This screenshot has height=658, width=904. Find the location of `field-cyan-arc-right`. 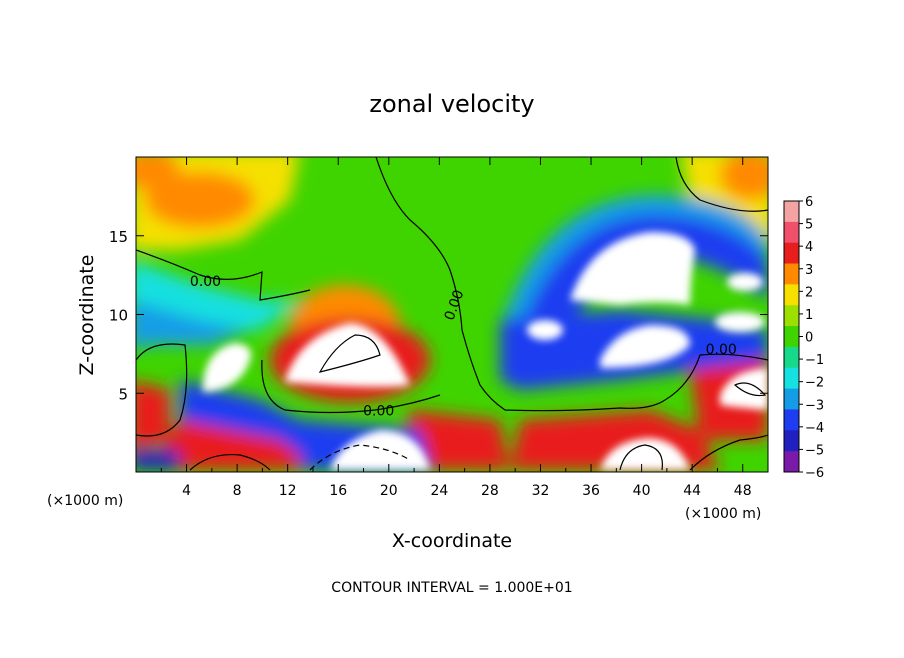

field-cyan-arc-right is located at coordinates (634, 262).